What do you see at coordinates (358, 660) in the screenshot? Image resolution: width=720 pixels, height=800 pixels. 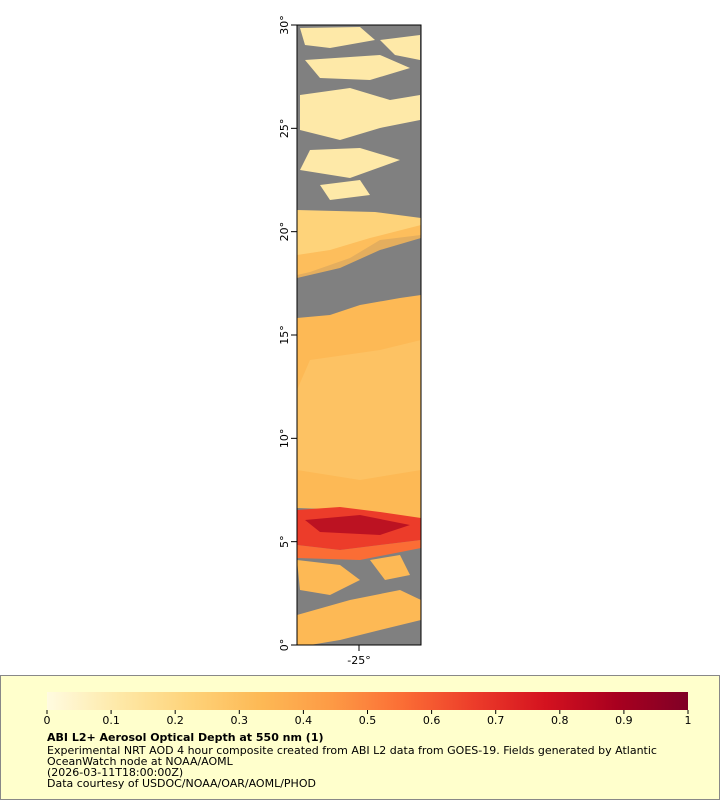 I see `x-tick-label: -25°` at bounding box center [358, 660].